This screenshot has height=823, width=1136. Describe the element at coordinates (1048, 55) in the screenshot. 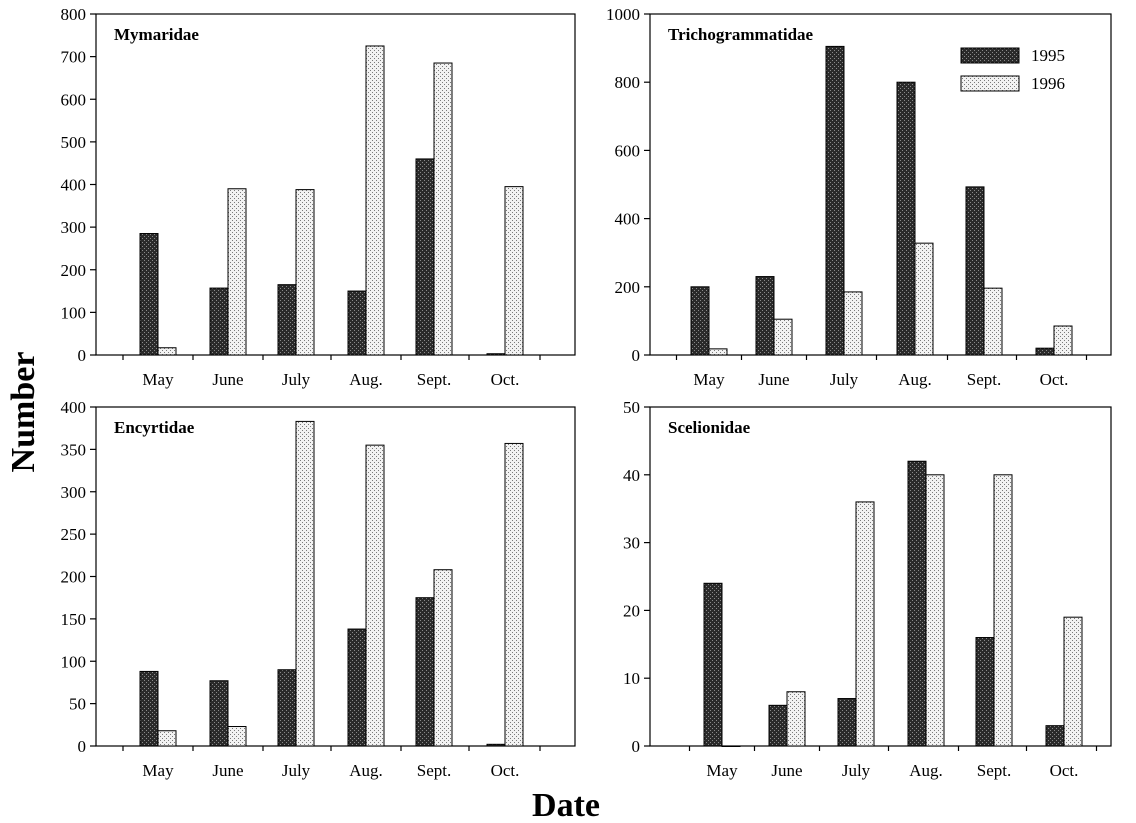

I see `legend-label-1995: 1995` at that location.